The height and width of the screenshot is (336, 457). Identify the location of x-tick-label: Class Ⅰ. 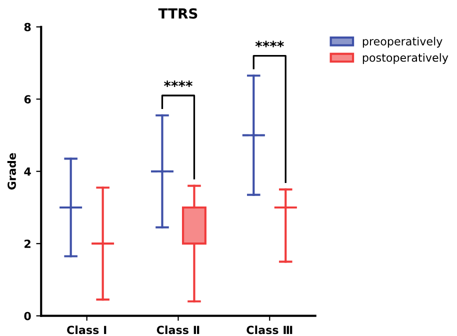
(86, 330).